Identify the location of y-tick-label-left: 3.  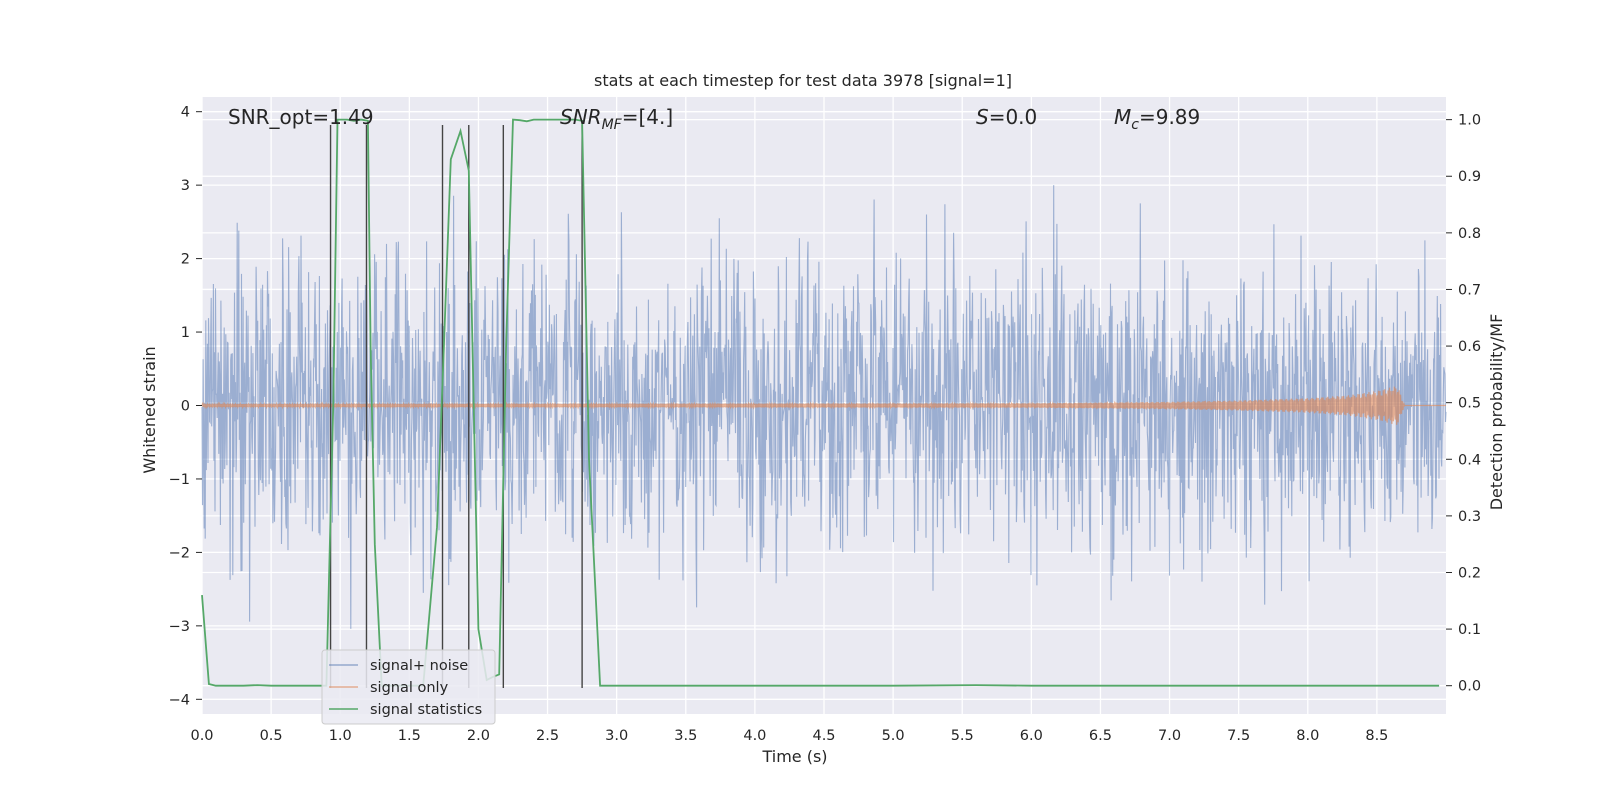
(185, 186).